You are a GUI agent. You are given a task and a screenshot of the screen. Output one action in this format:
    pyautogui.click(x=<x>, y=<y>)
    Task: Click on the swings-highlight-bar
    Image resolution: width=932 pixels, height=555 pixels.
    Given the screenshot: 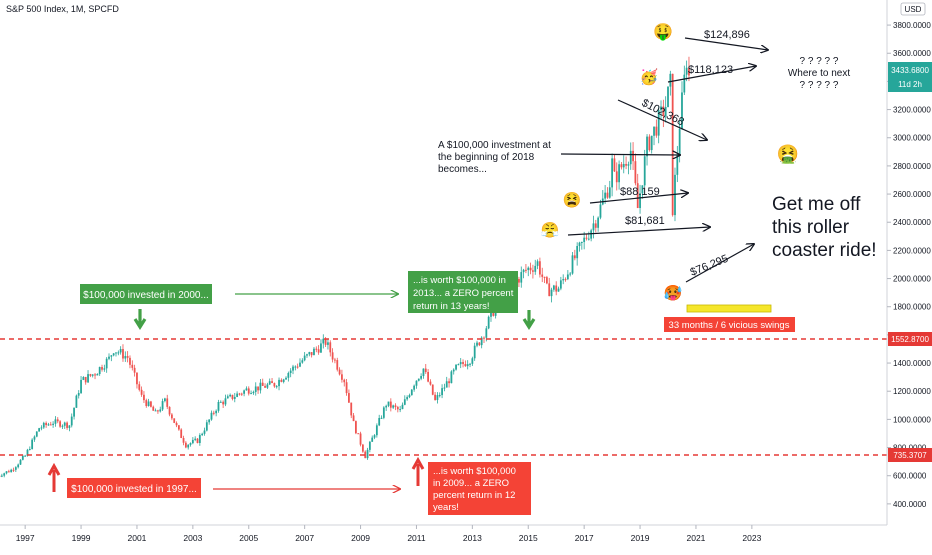 What is the action you would take?
    pyautogui.click(x=729, y=308)
    